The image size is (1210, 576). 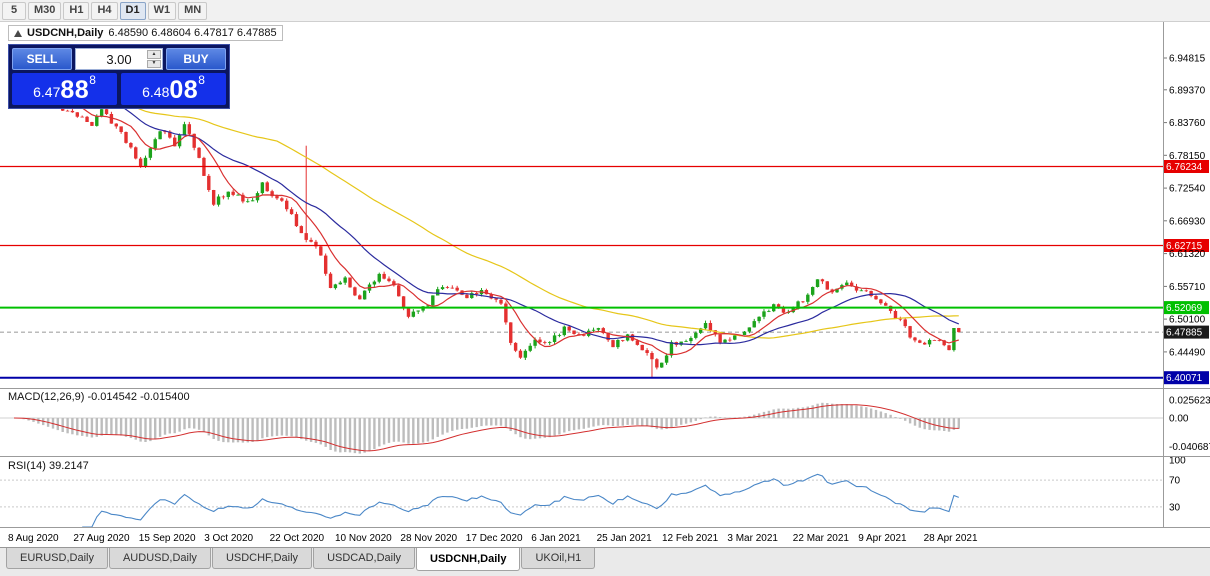 What do you see at coordinates (605, 11) in the screenshot?
I see `timeframe-toolbar: 5 M30 H1 H4 D1 W1 MN` at bounding box center [605, 11].